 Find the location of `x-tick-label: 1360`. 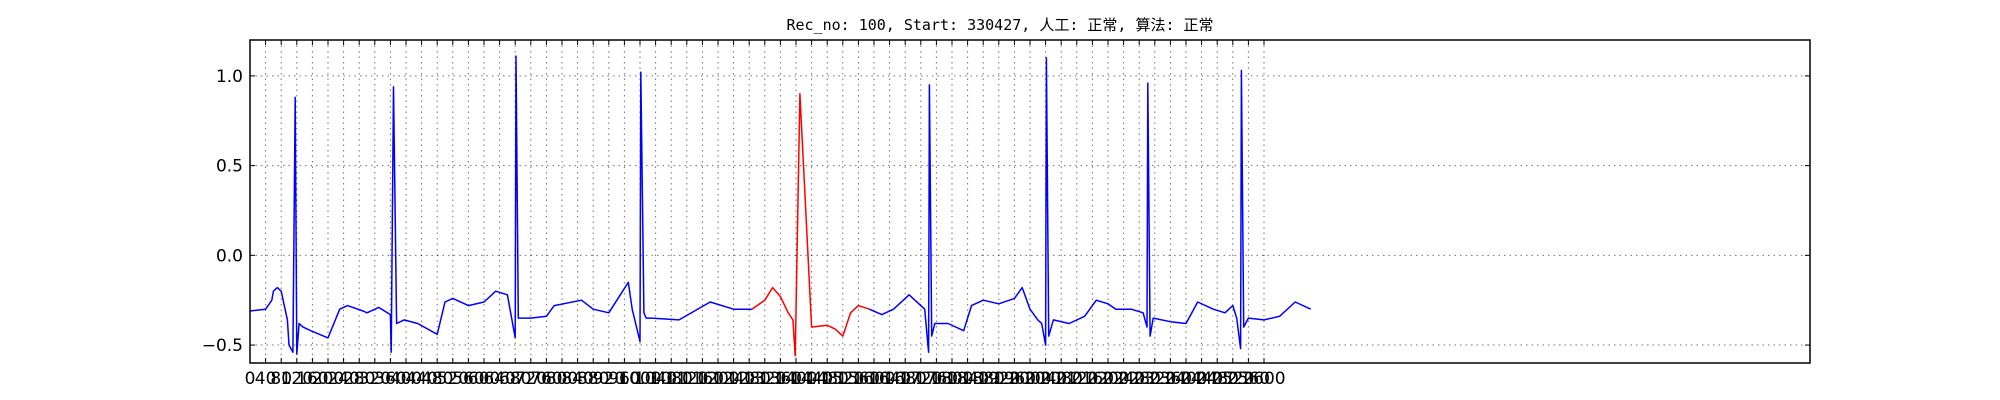

x-tick-label: 1360 is located at coordinates (780, 379).